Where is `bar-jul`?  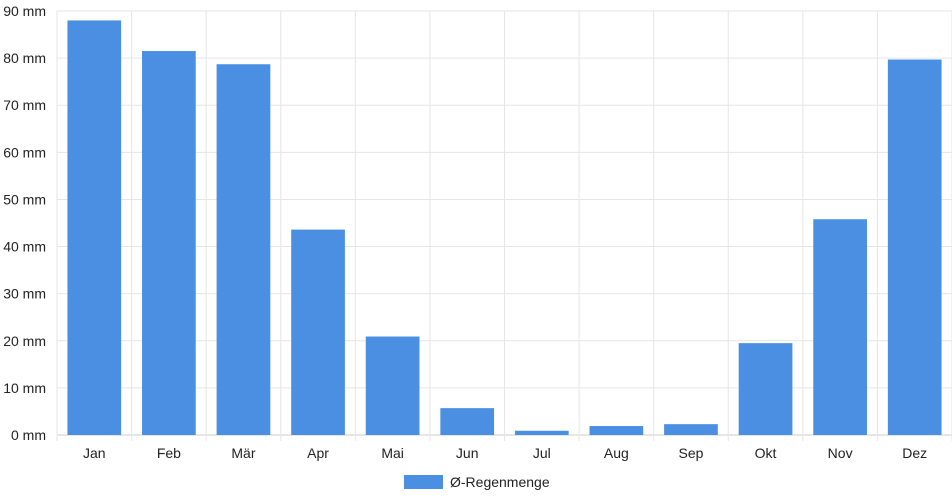 bar-jul is located at coordinates (541, 432).